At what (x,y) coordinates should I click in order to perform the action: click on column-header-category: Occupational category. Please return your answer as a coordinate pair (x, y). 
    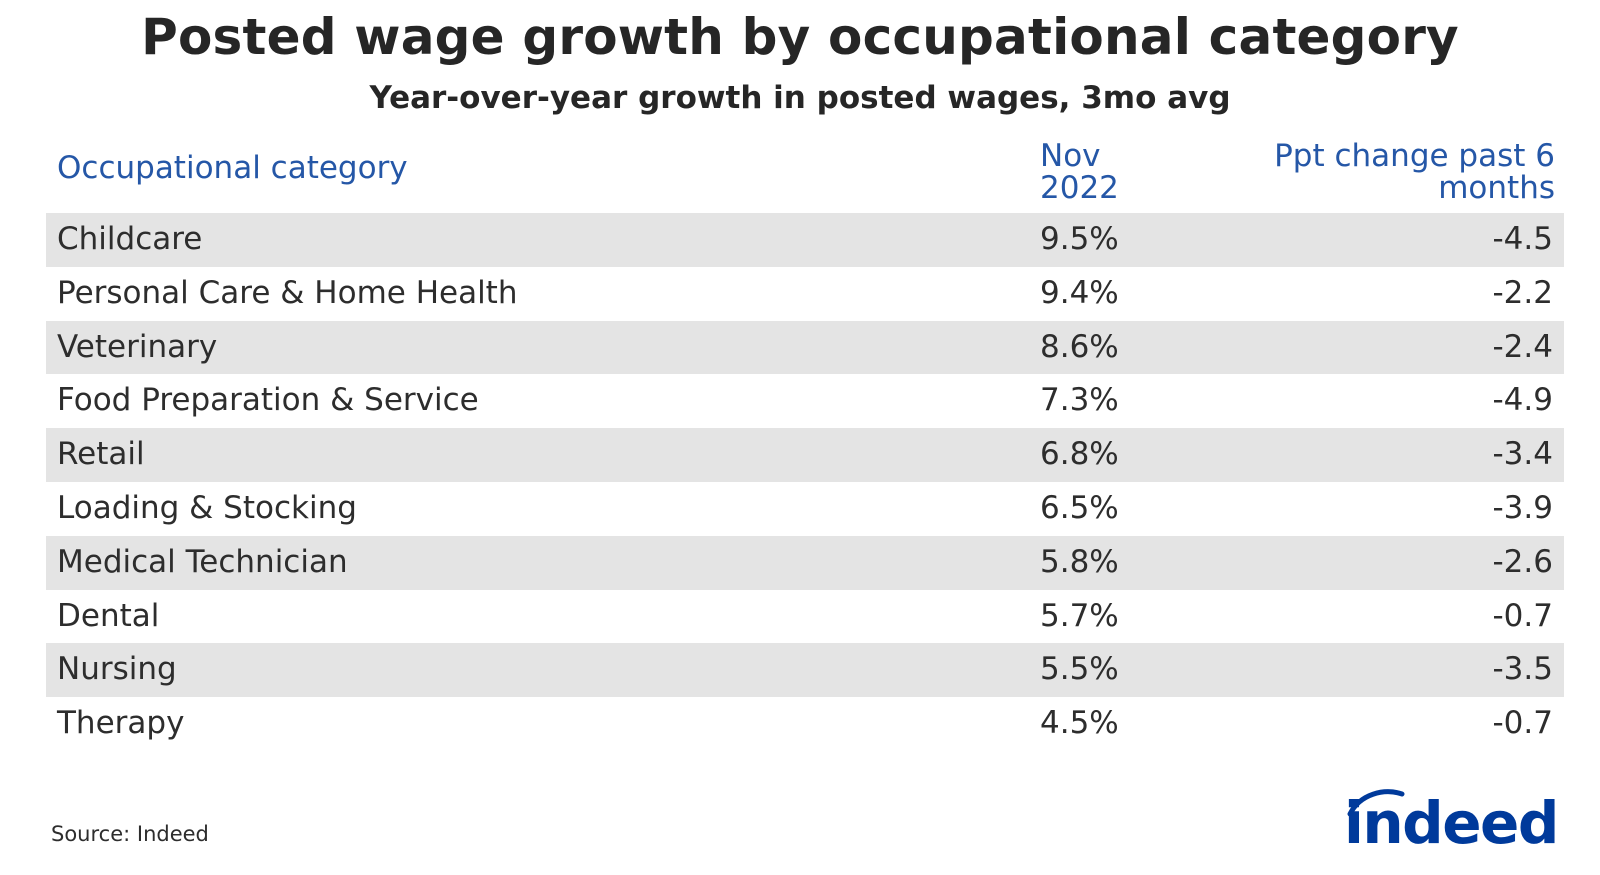
    Looking at the image, I should click on (232, 168).